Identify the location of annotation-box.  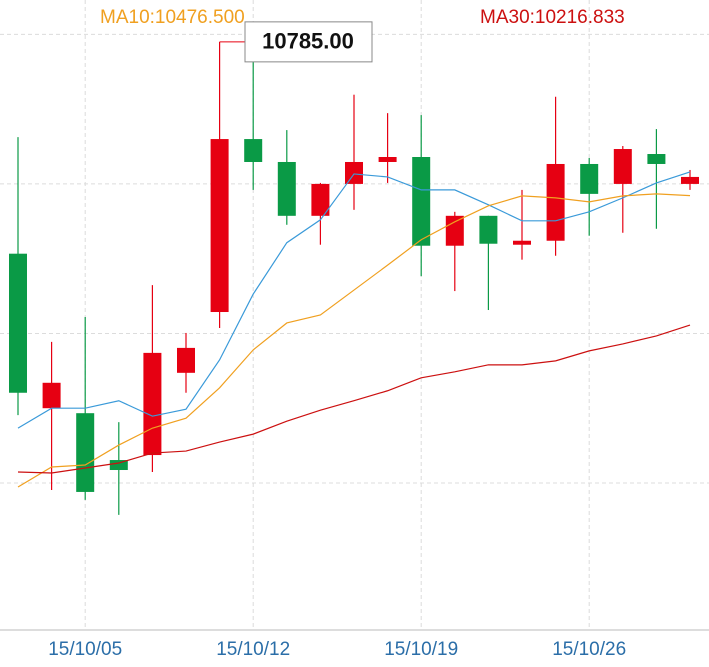
(308, 42).